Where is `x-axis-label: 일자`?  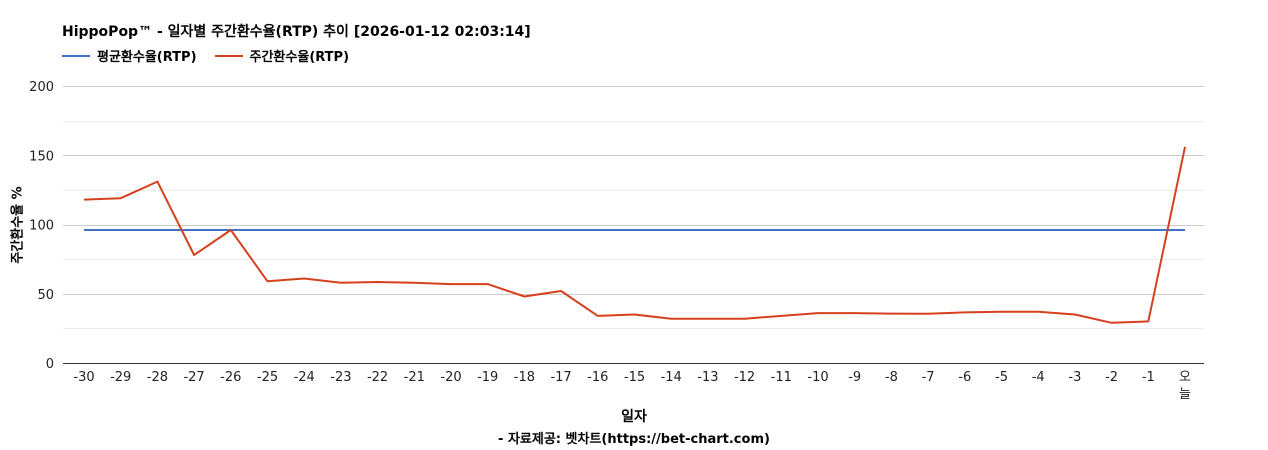
x-axis-label: 일자 is located at coordinates (634, 417).